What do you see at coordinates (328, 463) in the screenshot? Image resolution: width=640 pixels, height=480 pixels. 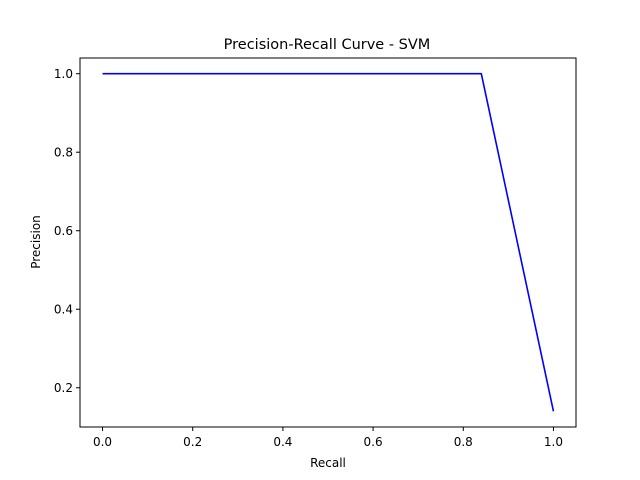 I see `x-axis-label: Recall` at bounding box center [328, 463].